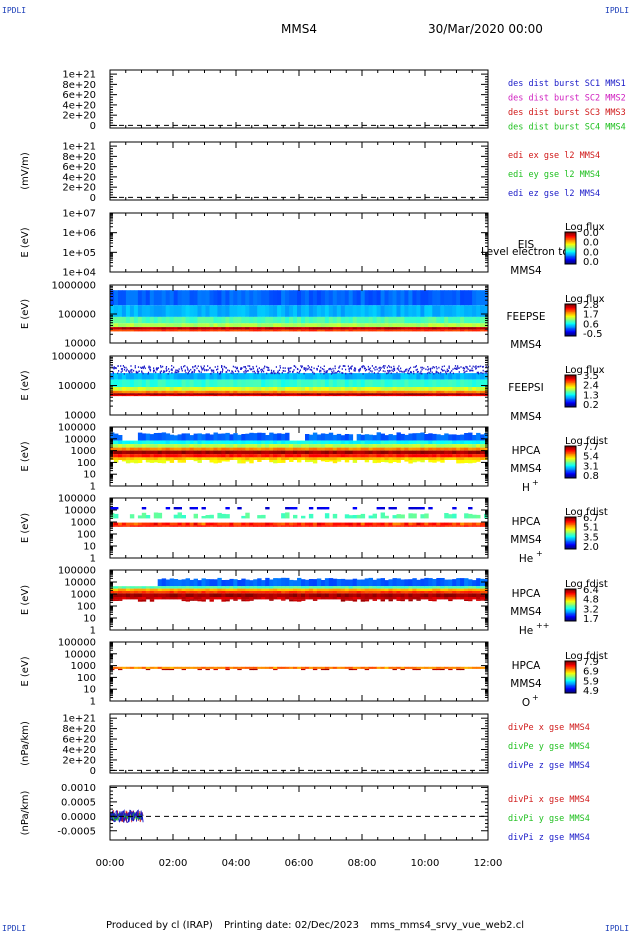 The image size is (630, 934). Describe the element at coordinates (25, 314) in the screenshot. I see `y-axis-label: E (eV)` at that location.